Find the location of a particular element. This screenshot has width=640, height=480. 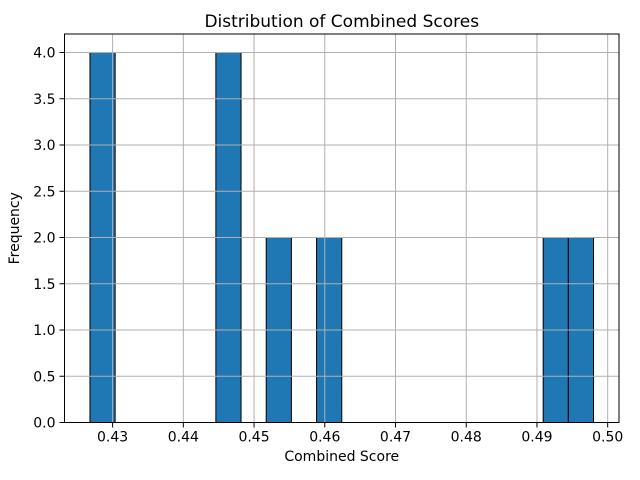

y-tick-label: 0.0 is located at coordinates (44, 424).